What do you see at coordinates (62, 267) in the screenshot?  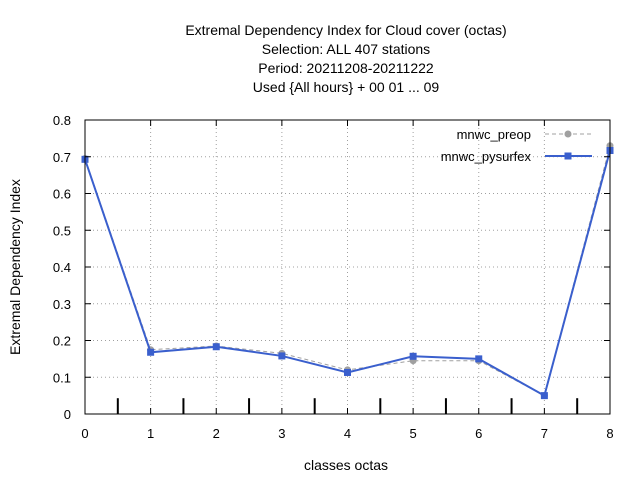 I see `y-tick-label: 0.4` at bounding box center [62, 267].